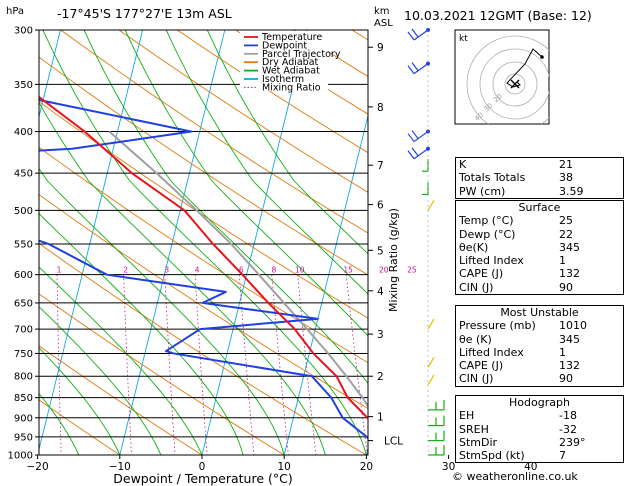 Image resolution: width=629 pixels, height=486 pixels. I want to click on table-row: K 21, so click(539, 164).